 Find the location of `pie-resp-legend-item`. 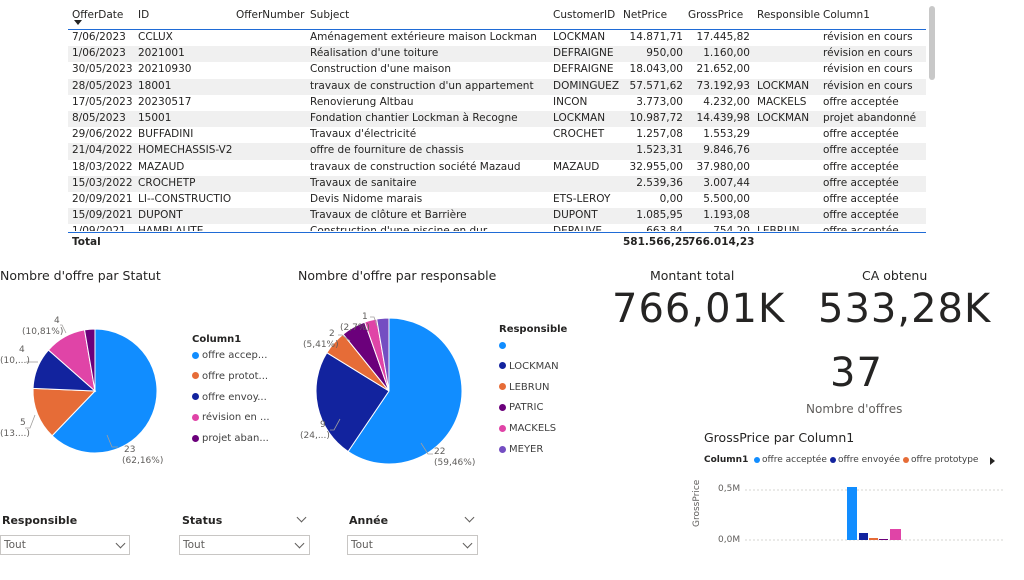

pie-resp-legend-item is located at coordinates (504, 345).